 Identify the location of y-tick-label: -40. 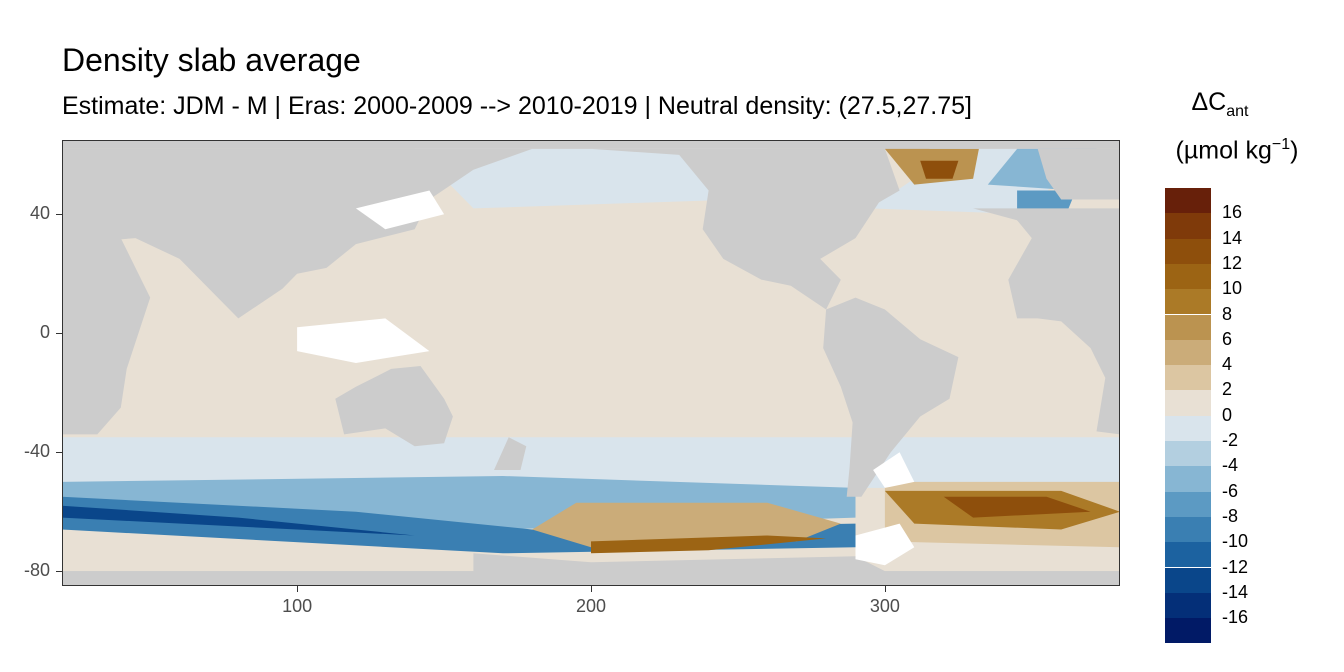
(36, 451).